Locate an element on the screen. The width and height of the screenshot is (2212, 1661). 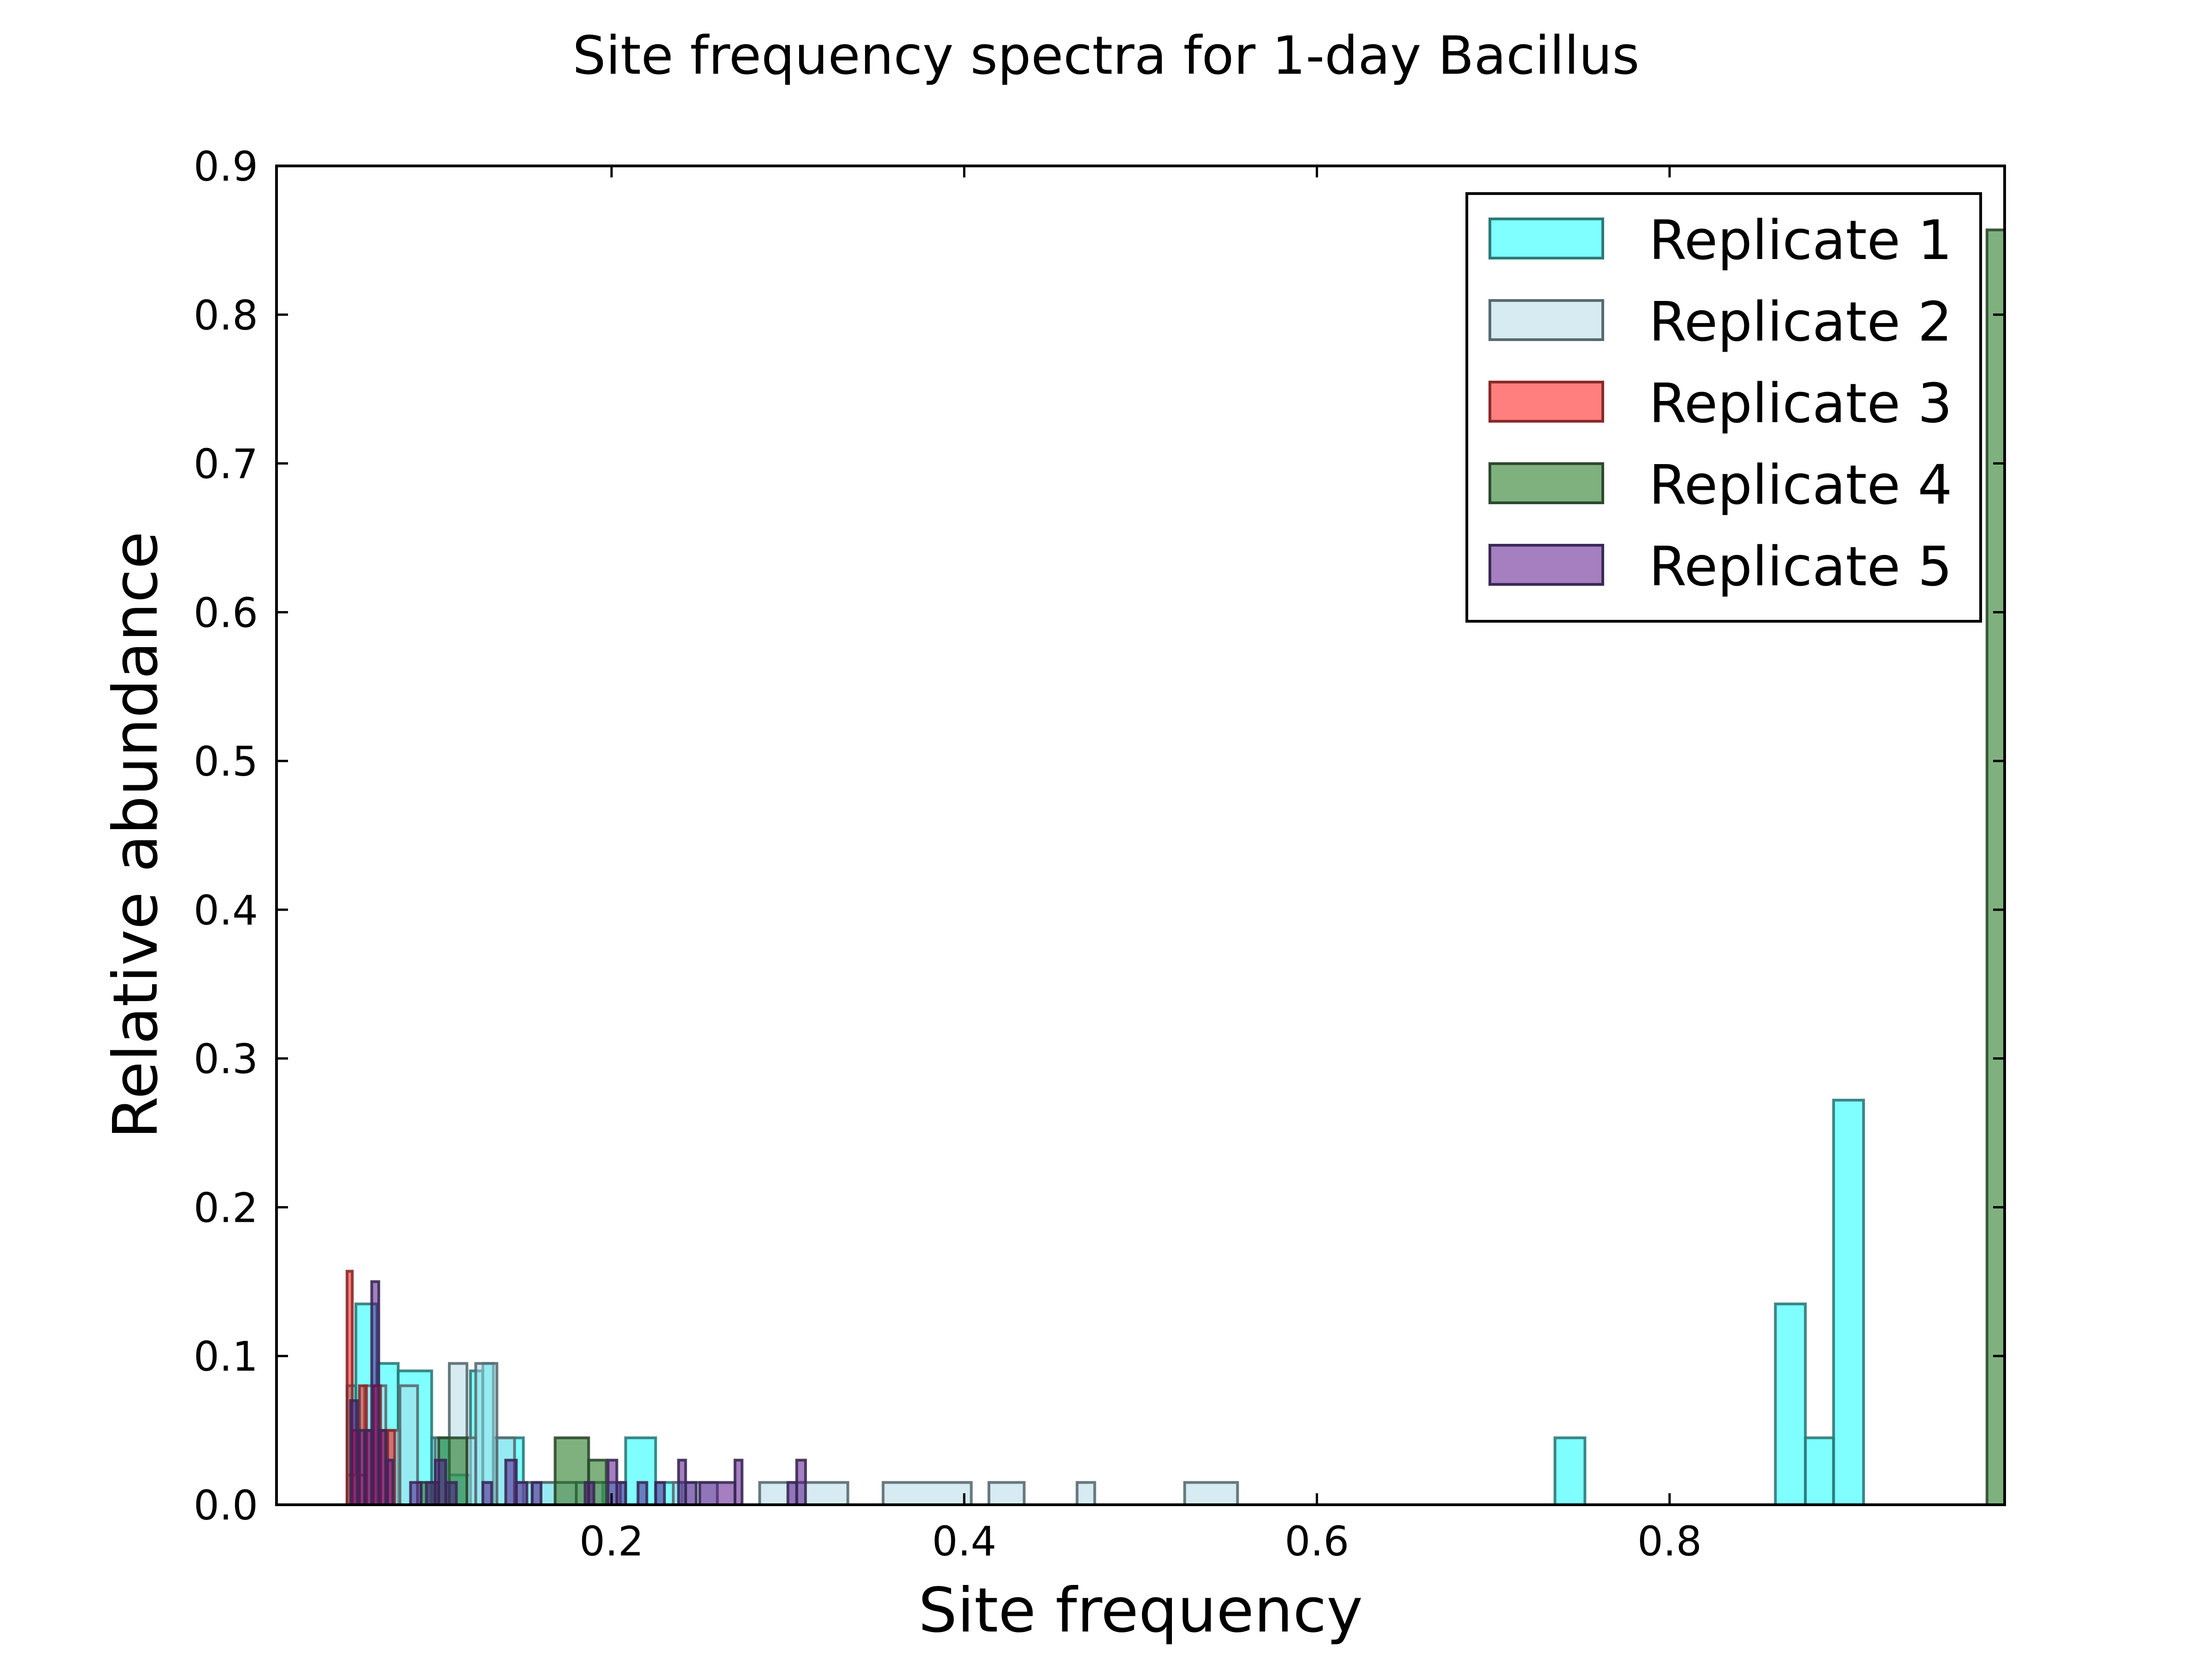
x-tick-label: 0.6 is located at coordinates (1317, 1541).